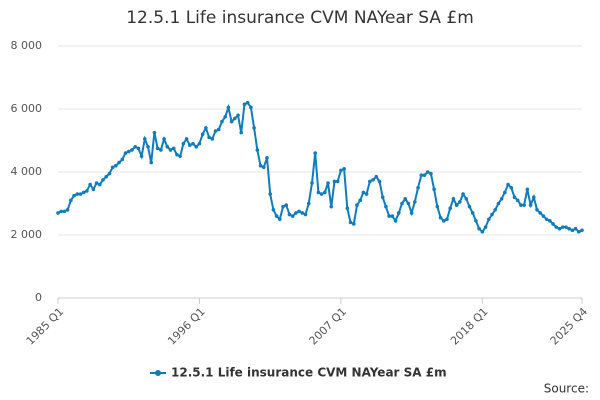  What do you see at coordinates (300, 18) in the screenshot?
I see `chart-title: 12.5.1 Life insurance CVM NAYear SA £m` at bounding box center [300, 18].